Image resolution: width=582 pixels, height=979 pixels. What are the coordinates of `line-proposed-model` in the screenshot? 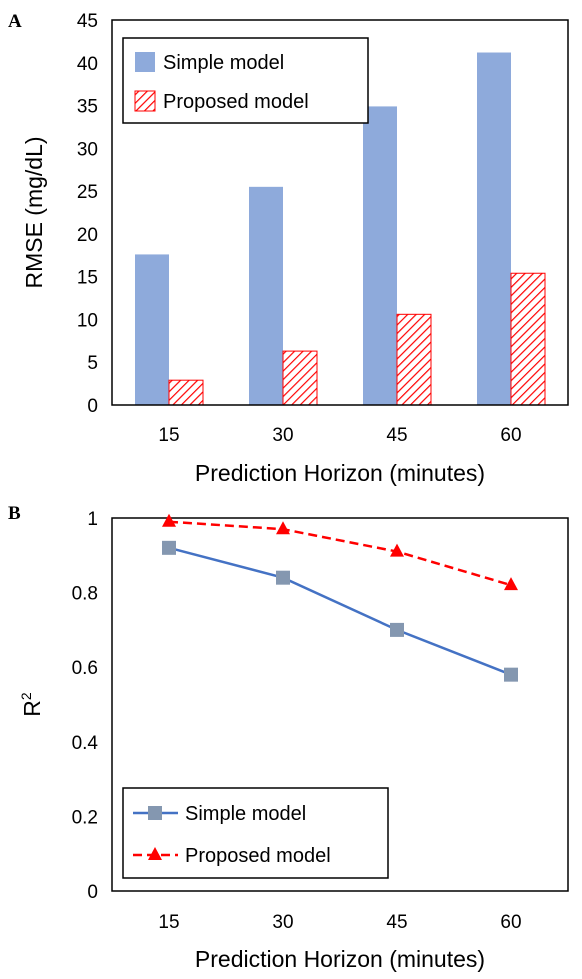 It's located at (340, 553).